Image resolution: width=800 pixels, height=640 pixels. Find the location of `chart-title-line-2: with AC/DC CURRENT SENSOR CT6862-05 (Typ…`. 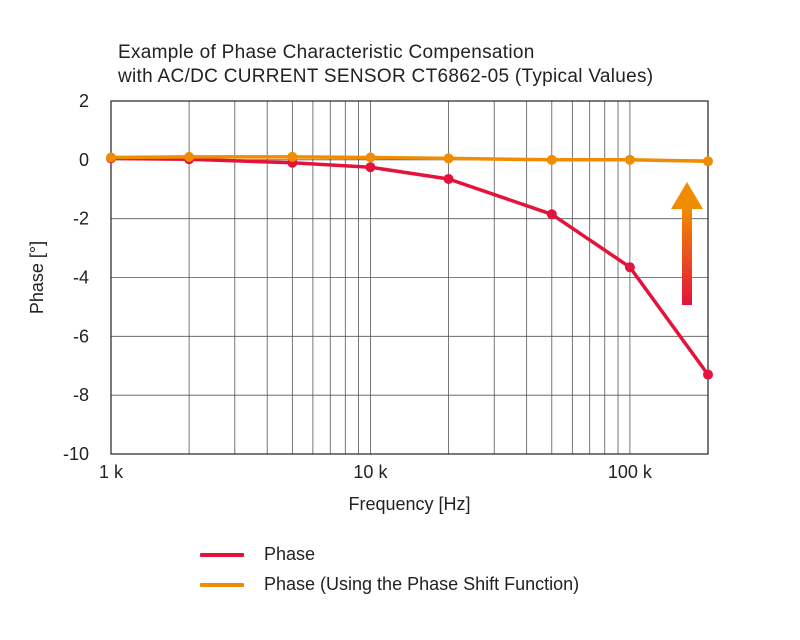

chart-title-line-2: with AC/DC CURRENT SENSOR CT6862-05 (Typ… is located at coordinates (386, 76).